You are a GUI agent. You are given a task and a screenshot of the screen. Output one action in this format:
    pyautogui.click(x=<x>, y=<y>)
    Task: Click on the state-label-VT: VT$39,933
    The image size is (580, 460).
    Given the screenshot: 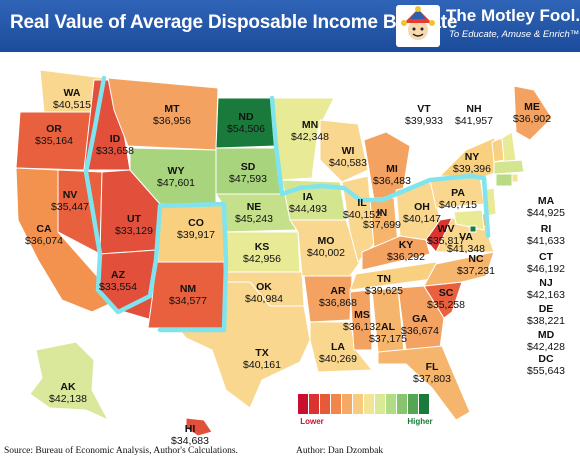 What is the action you would take?
    pyautogui.click(x=424, y=115)
    